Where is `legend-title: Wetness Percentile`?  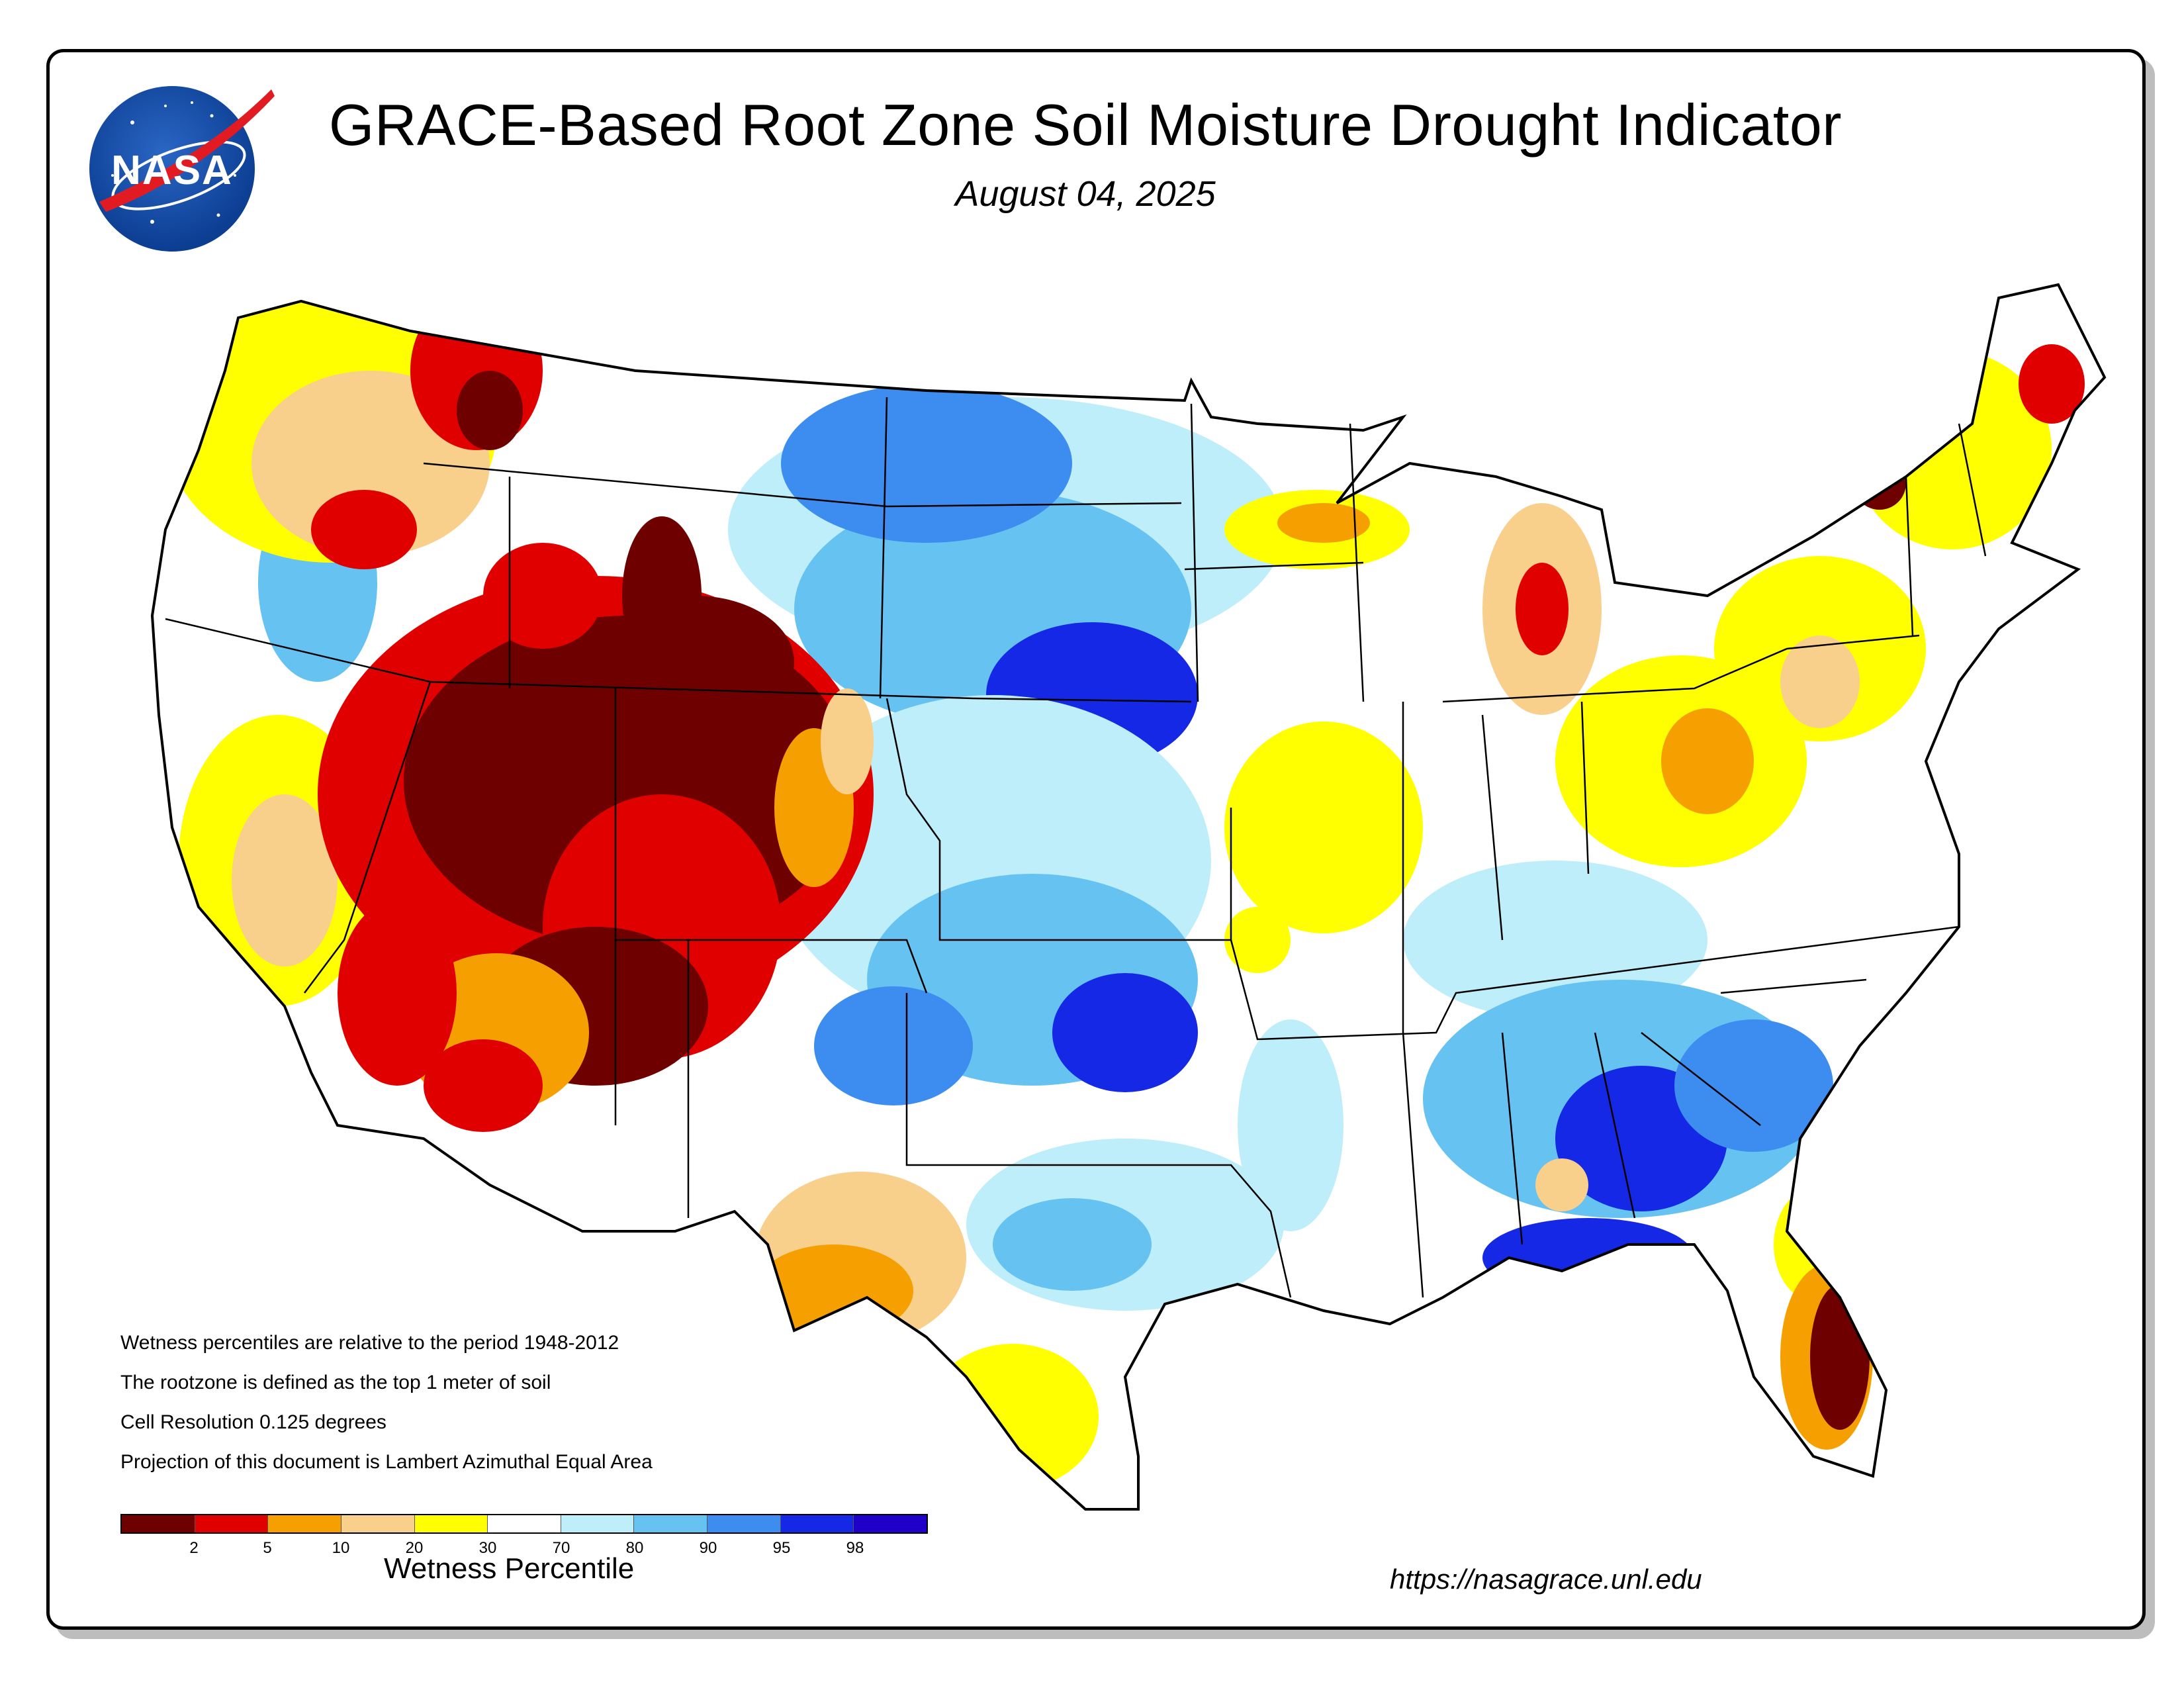
legend-title: Wetness Percentile is located at coordinates (509, 1568).